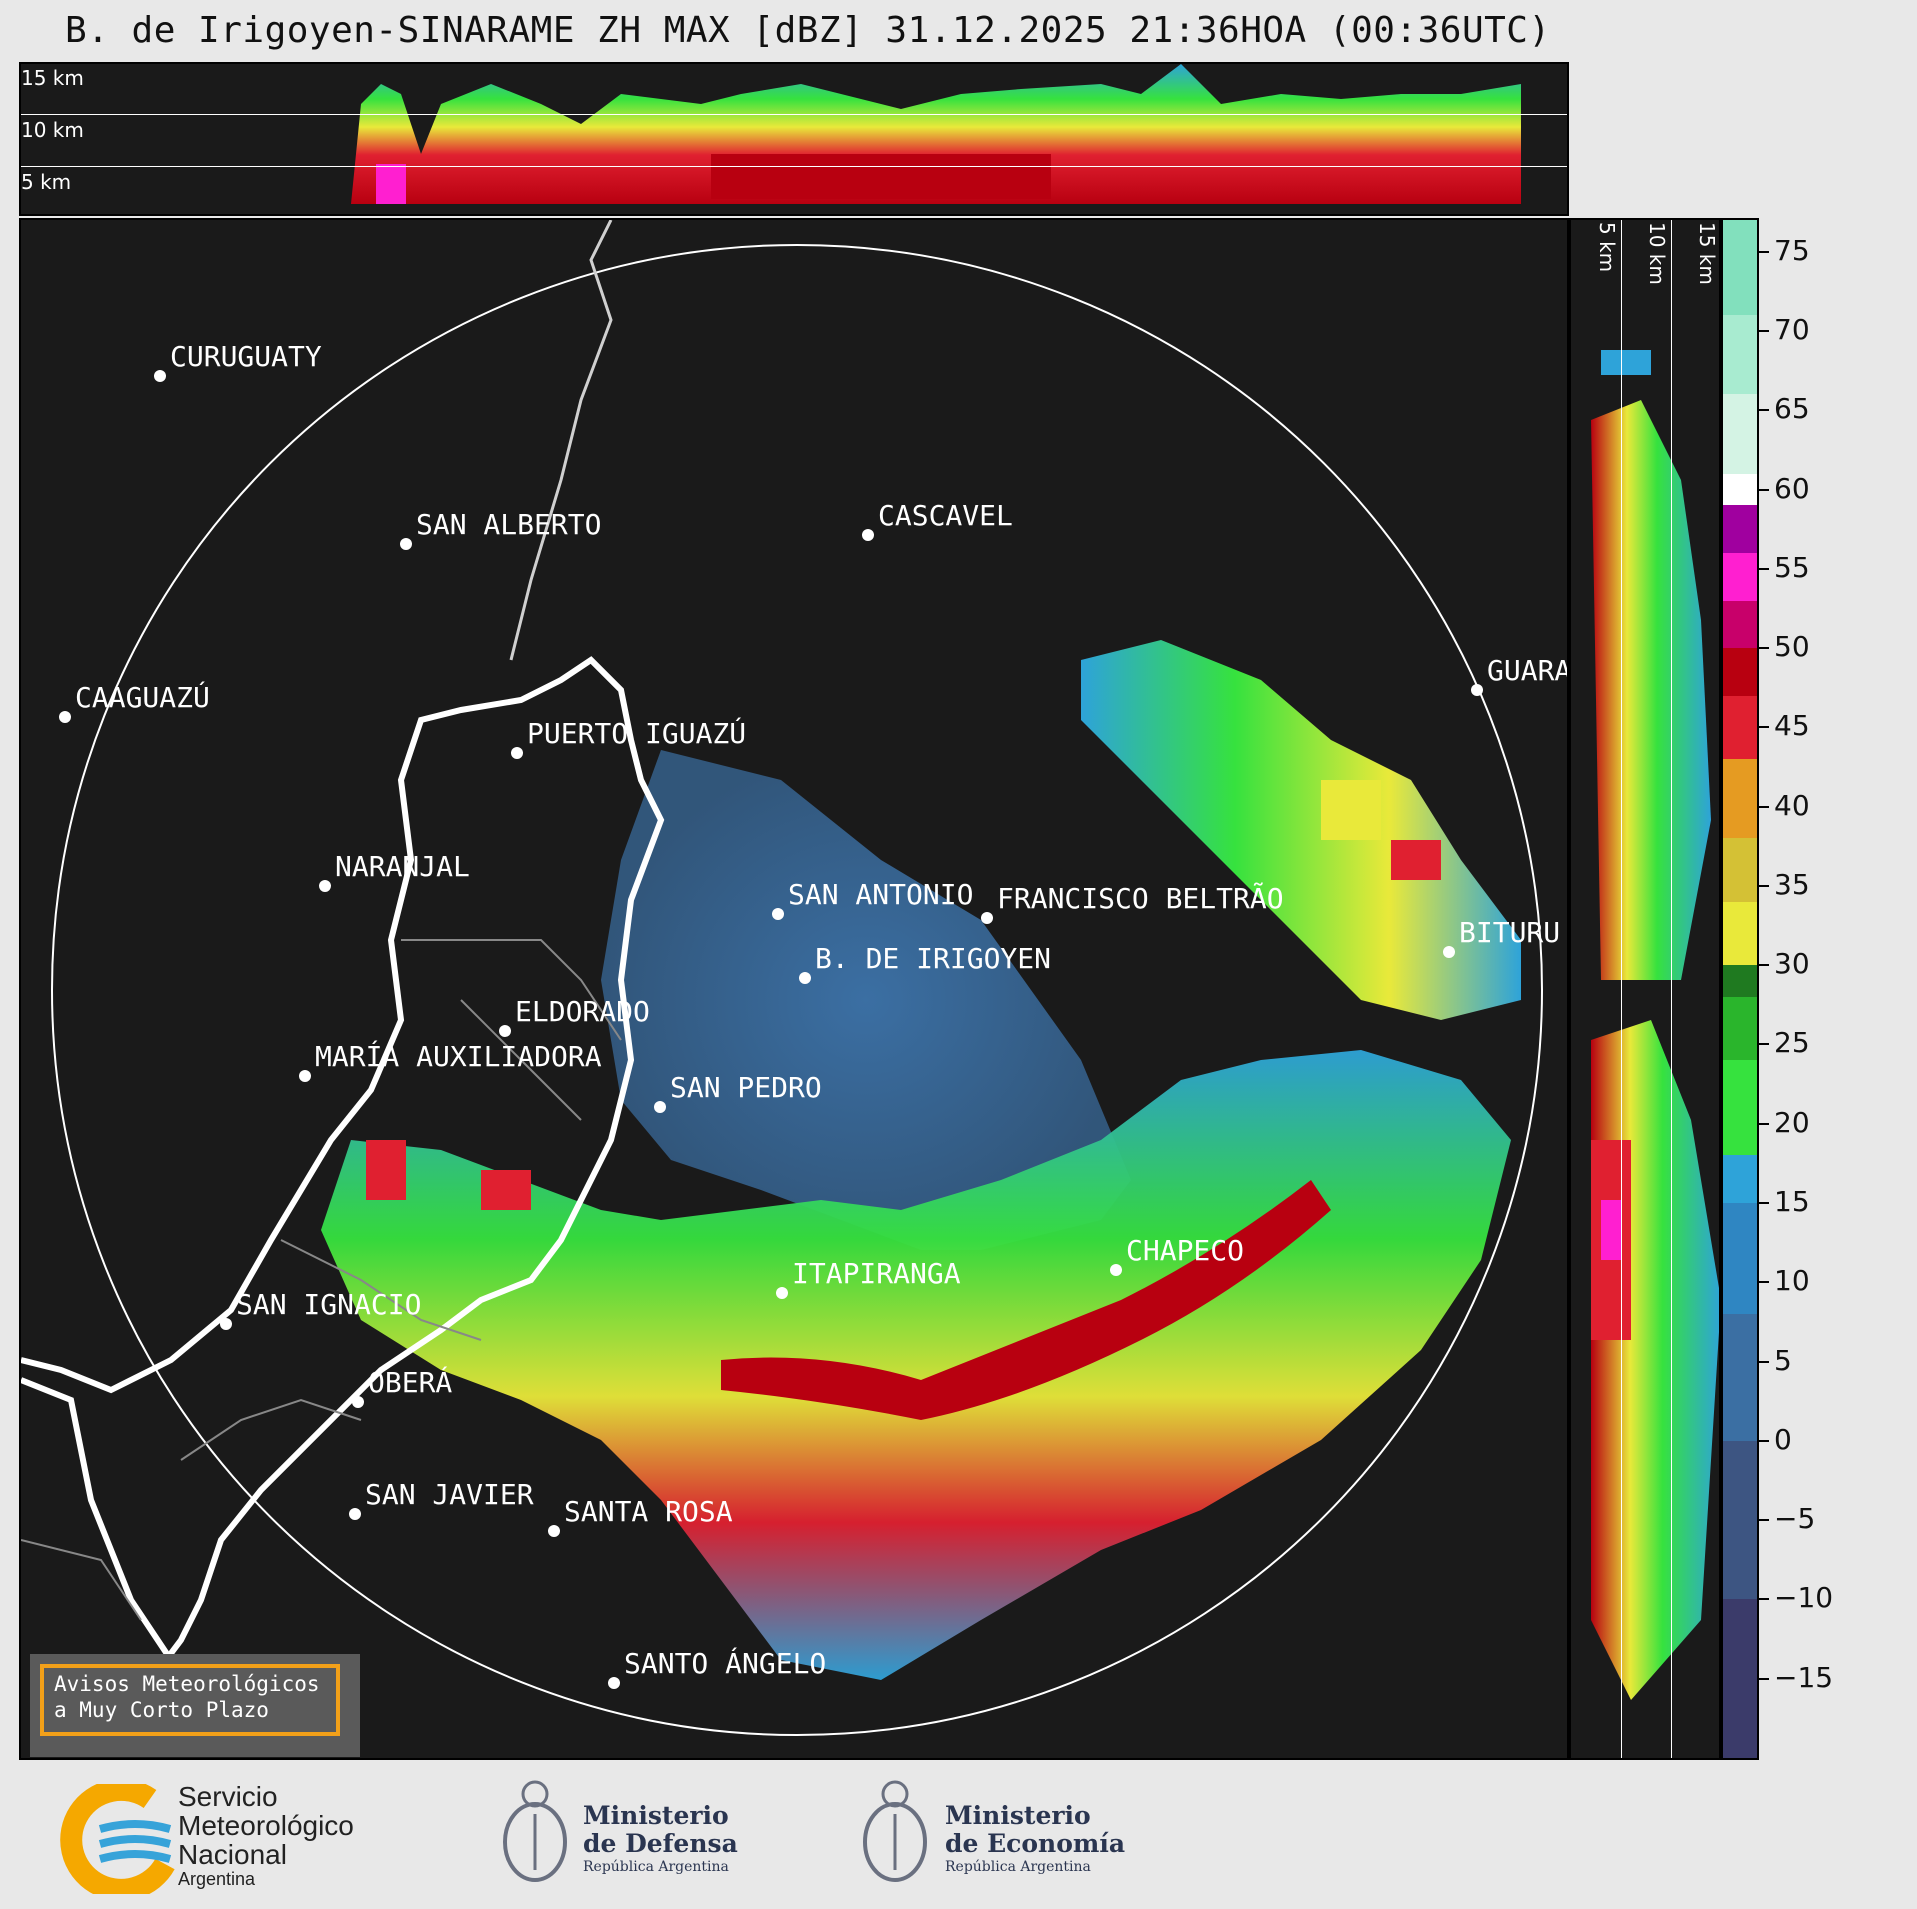 The width and height of the screenshot is (1917, 1909). Describe the element at coordinates (1792, 805) in the screenshot. I see `colorbar-tick-label: 40` at that location.